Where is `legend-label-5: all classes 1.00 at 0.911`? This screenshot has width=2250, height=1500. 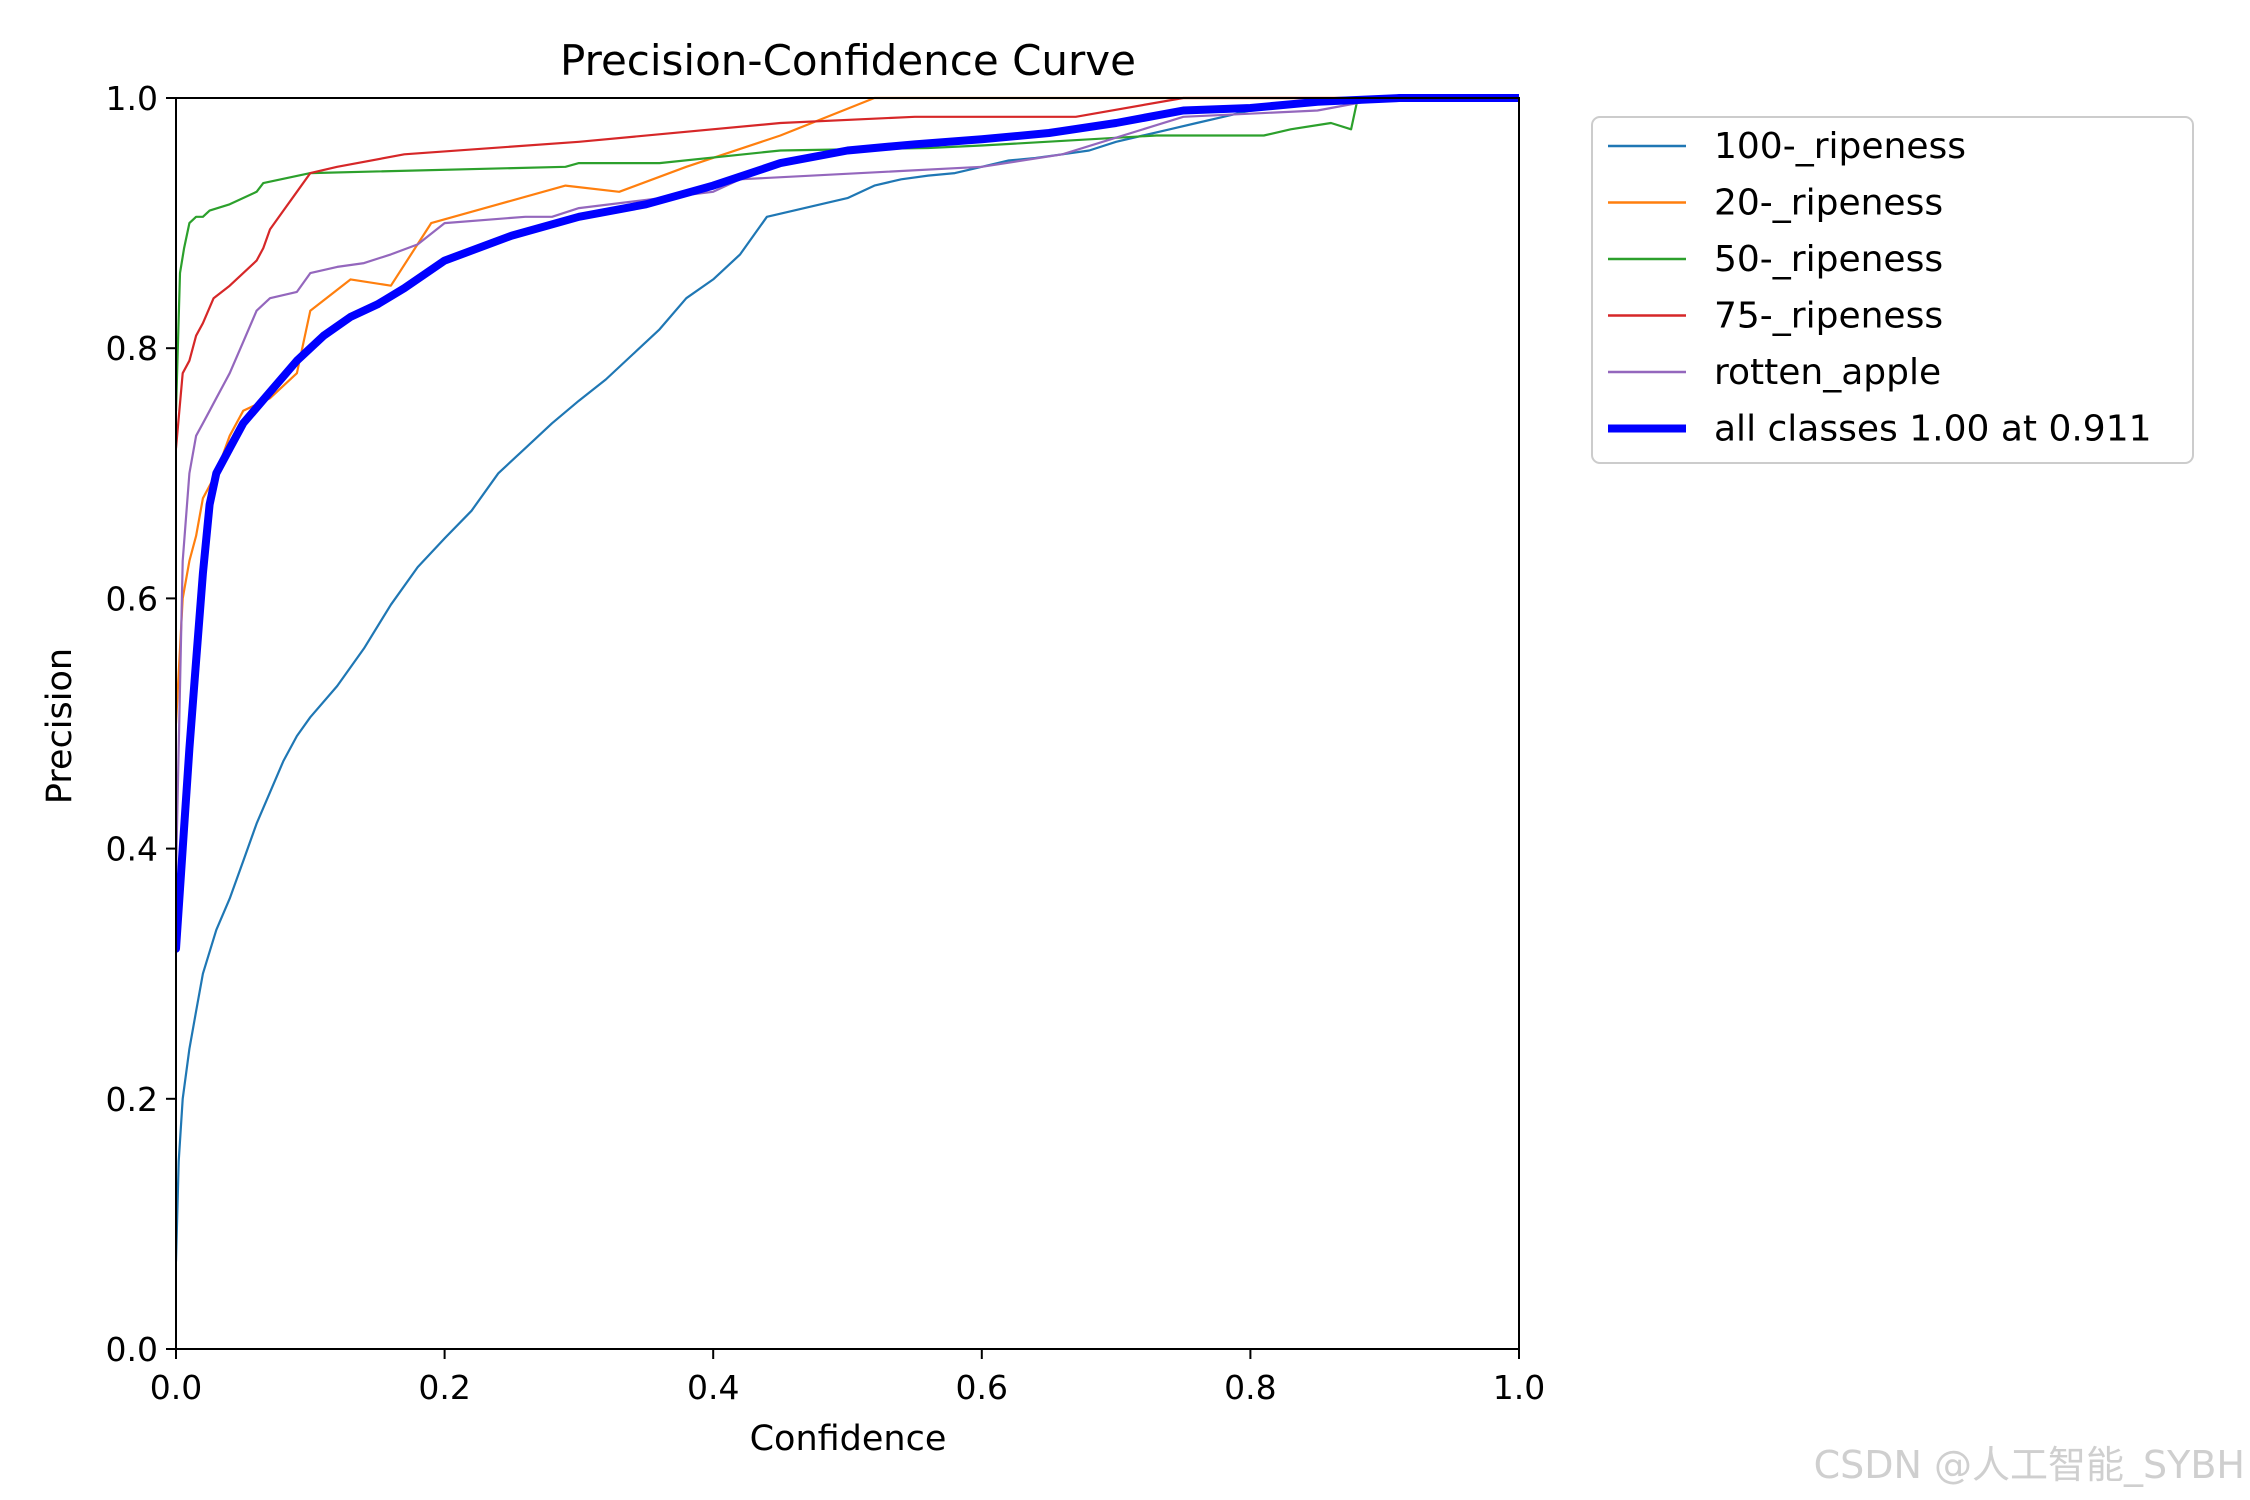 legend-label-5: all classes 1.00 at 0.911 is located at coordinates (1933, 429).